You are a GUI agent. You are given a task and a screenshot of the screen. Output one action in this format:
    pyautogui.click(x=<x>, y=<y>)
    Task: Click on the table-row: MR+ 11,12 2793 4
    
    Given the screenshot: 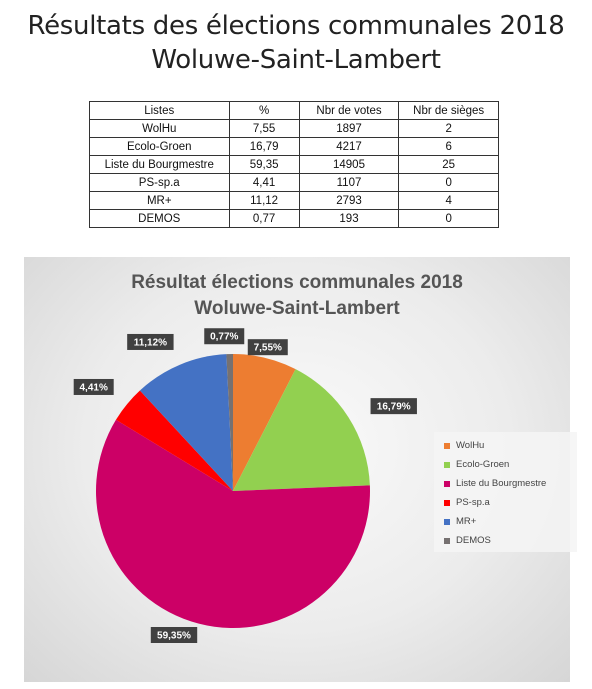 What is the action you would take?
    pyautogui.click(x=294, y=200)
    